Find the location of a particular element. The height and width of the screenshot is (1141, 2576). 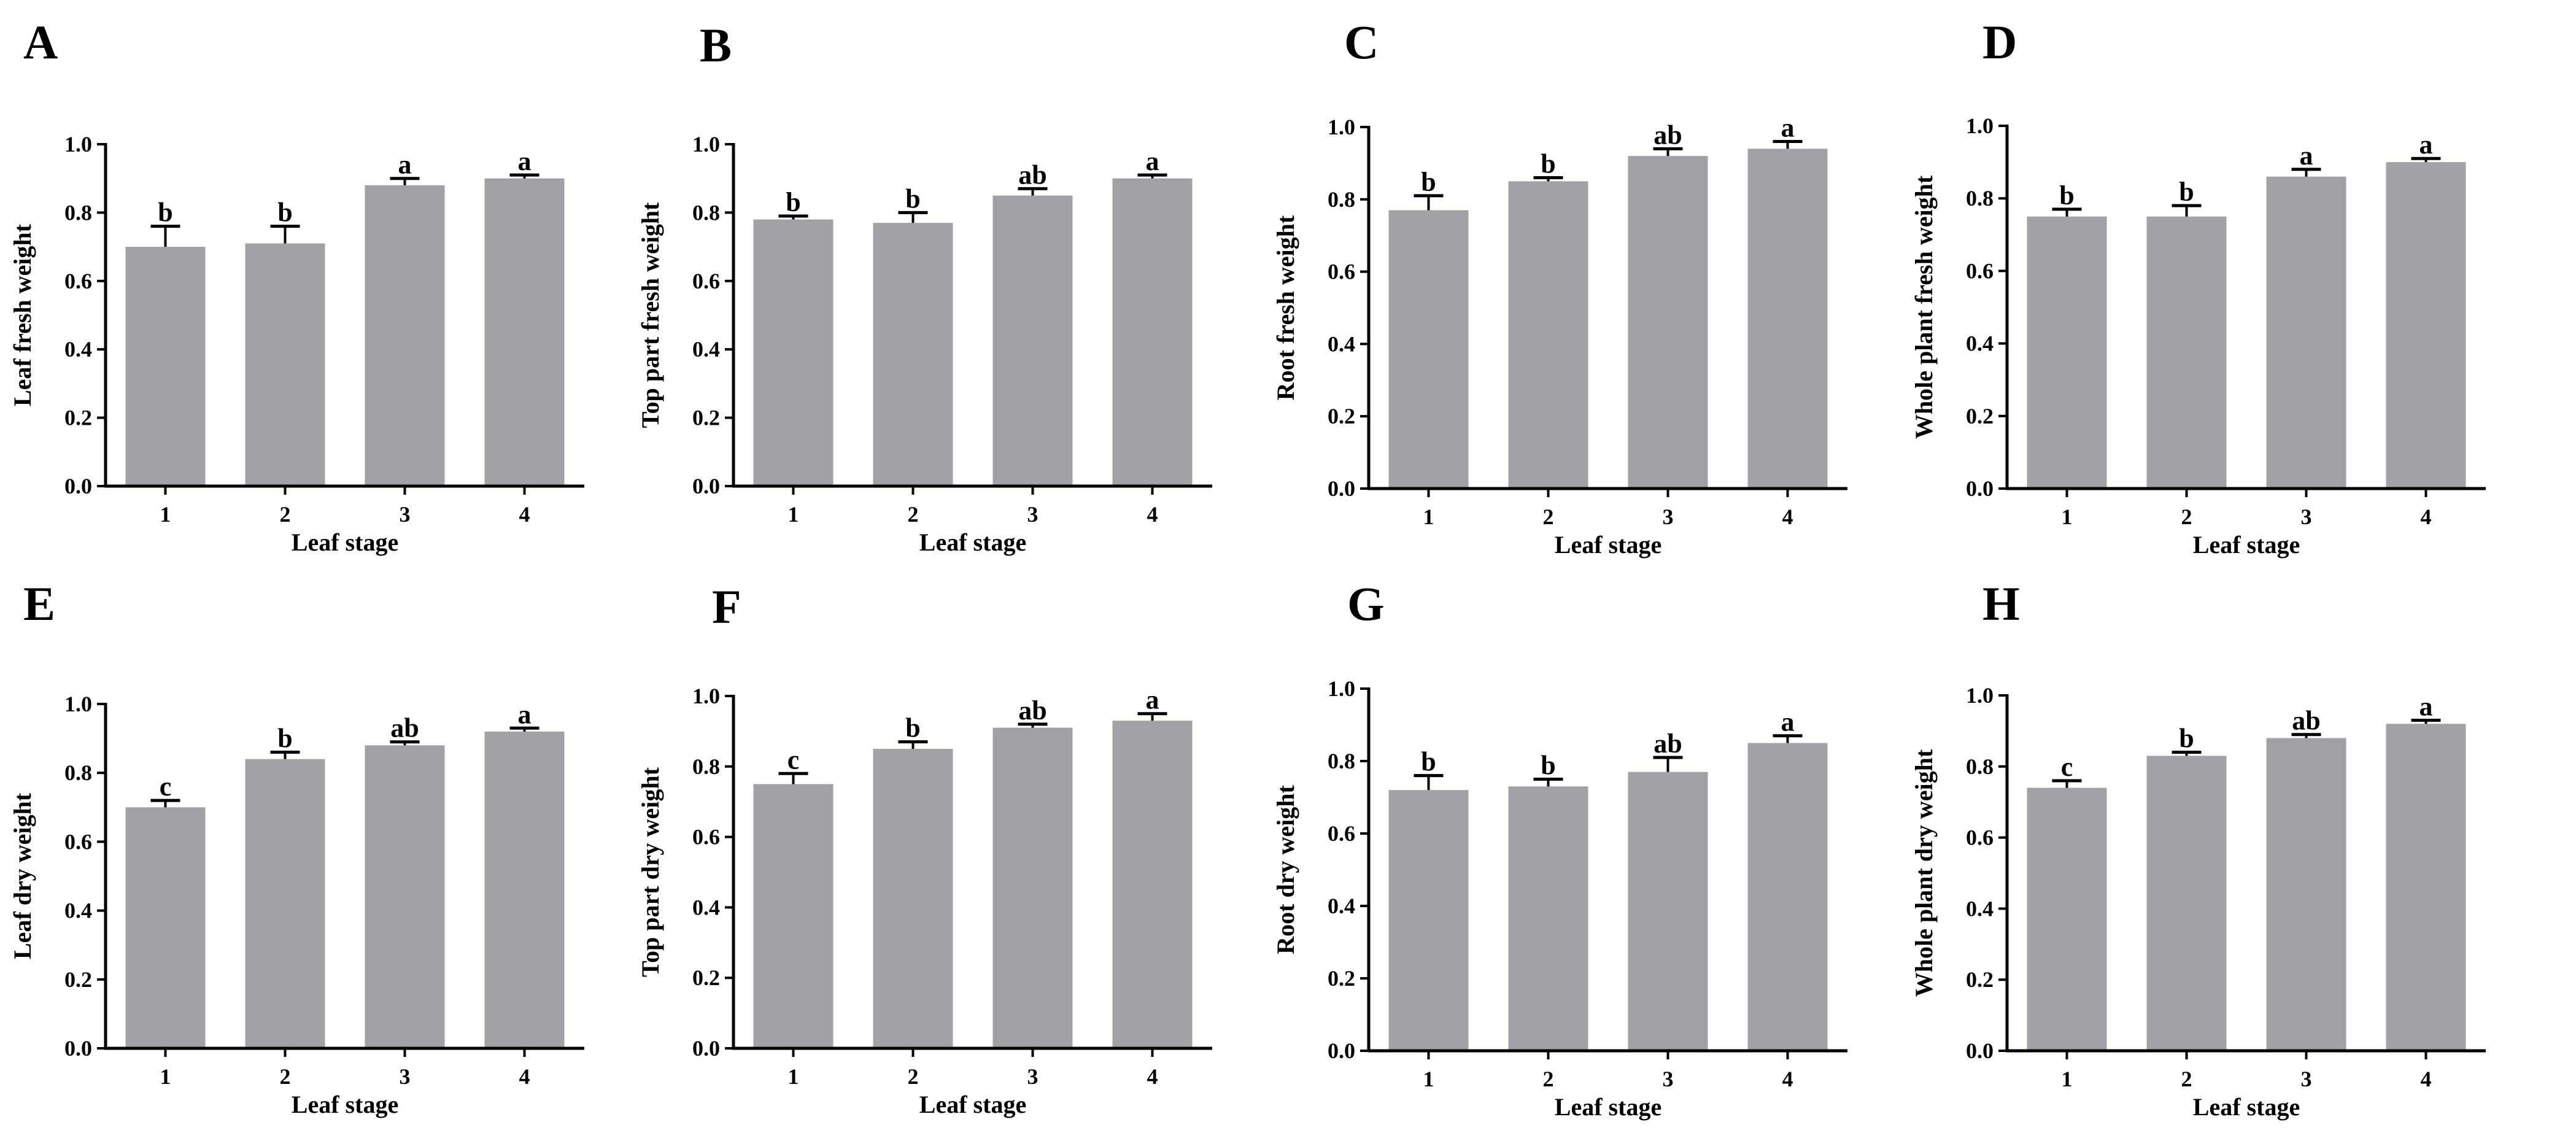

y-axis-title: Root fresh weight is located at coordinates (1285, 308).